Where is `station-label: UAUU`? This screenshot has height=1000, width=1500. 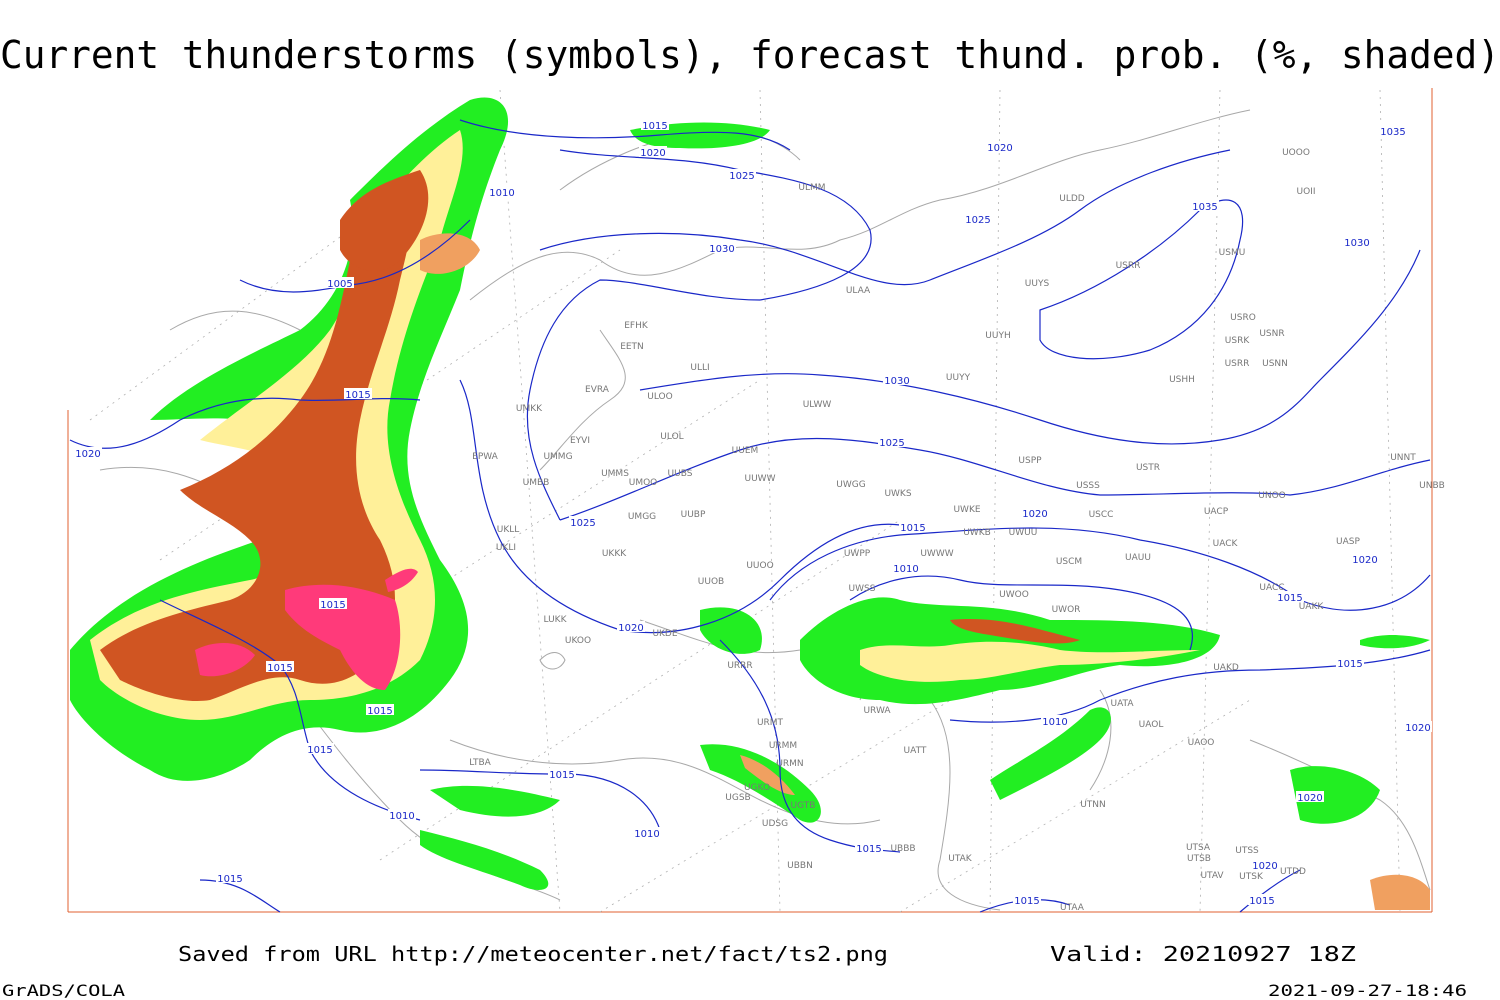
station-label: UAUU is located at coordinates (1138, 558).